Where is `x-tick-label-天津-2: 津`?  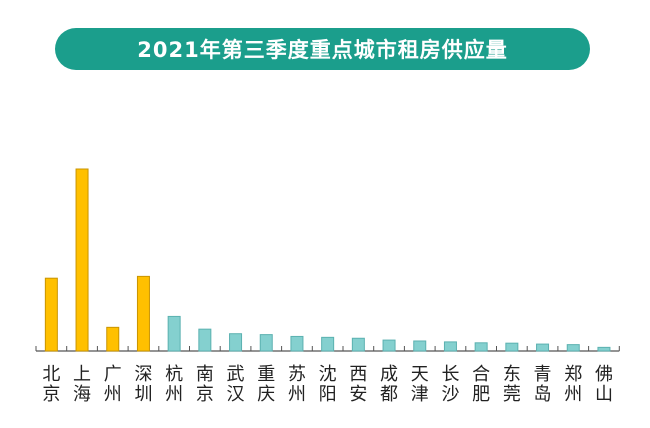 x-tick-label-天津-2: 津 is located at coordinates (420, 394).